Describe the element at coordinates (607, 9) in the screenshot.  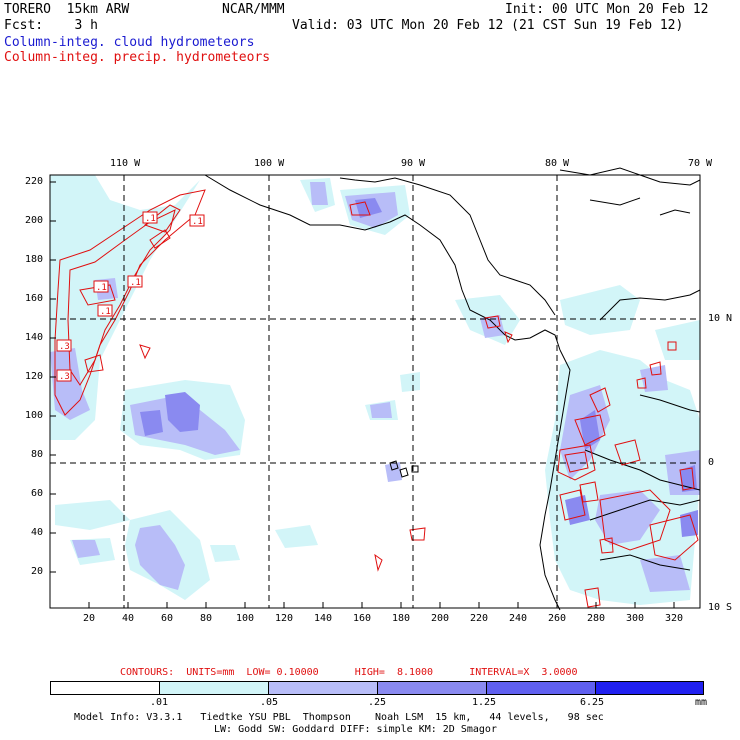
I see `init-time: Init: 00 UTC Mon 20 Feb 12` at that location.